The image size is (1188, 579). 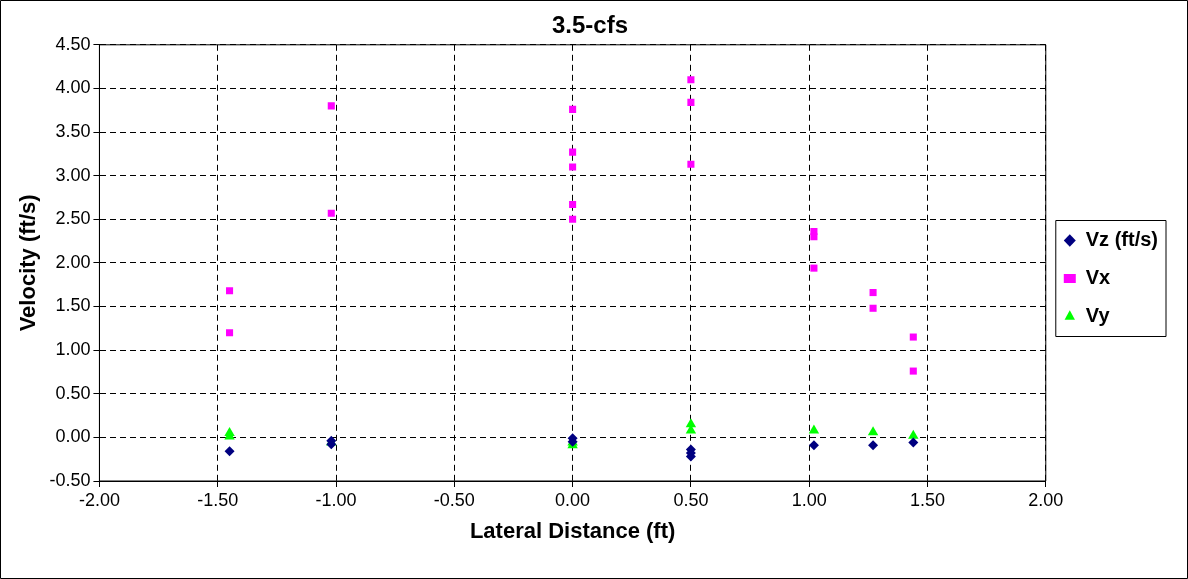 What do you see at coordinates (73, 218) in the screenshot?
I see `y-tick-label: 2.50` at bounding box center [73, 218].